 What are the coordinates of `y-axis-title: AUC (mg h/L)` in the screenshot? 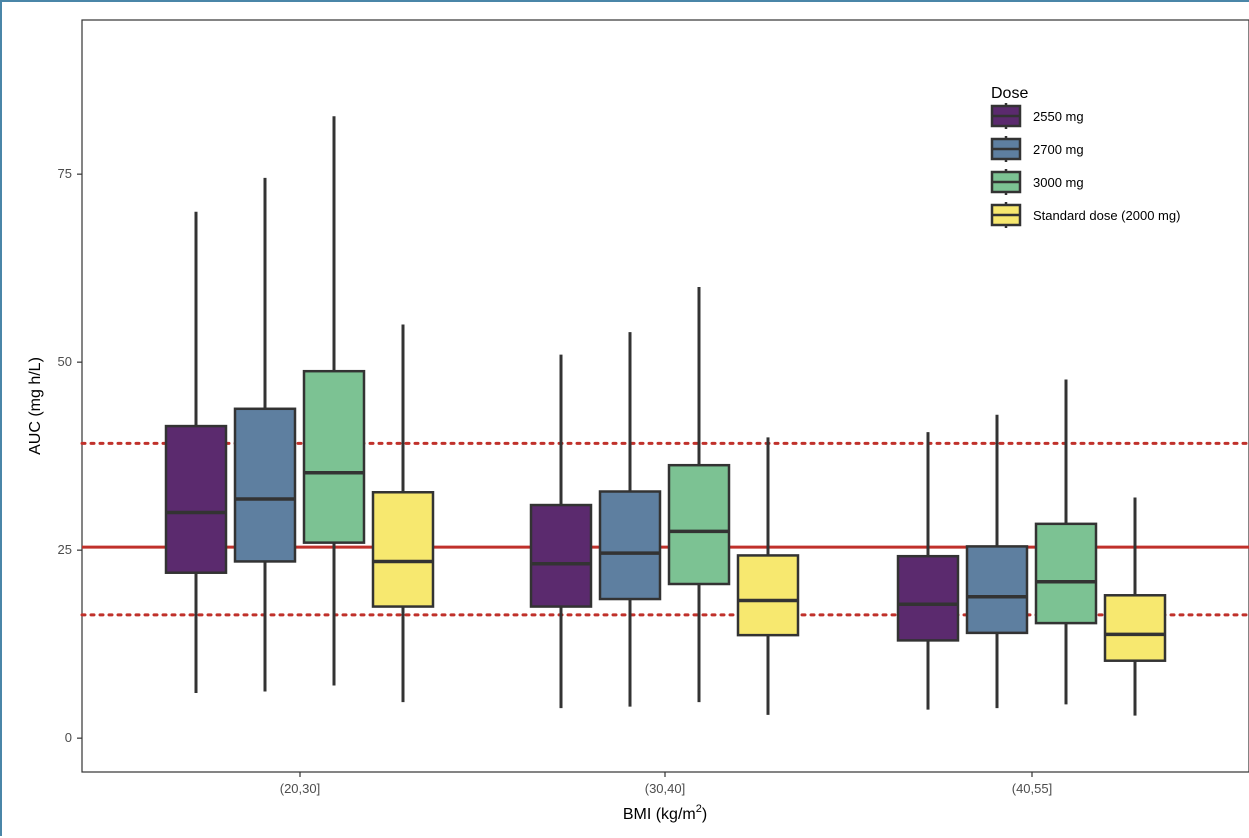 It's located at (35, 406).